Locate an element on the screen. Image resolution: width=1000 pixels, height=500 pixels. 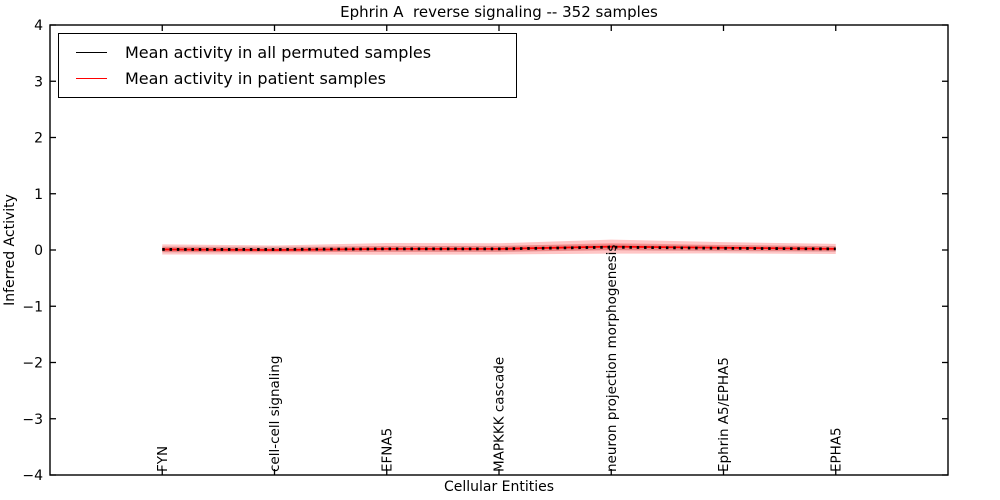
y-tick-label: 4 is located at coordinates (38, 26).